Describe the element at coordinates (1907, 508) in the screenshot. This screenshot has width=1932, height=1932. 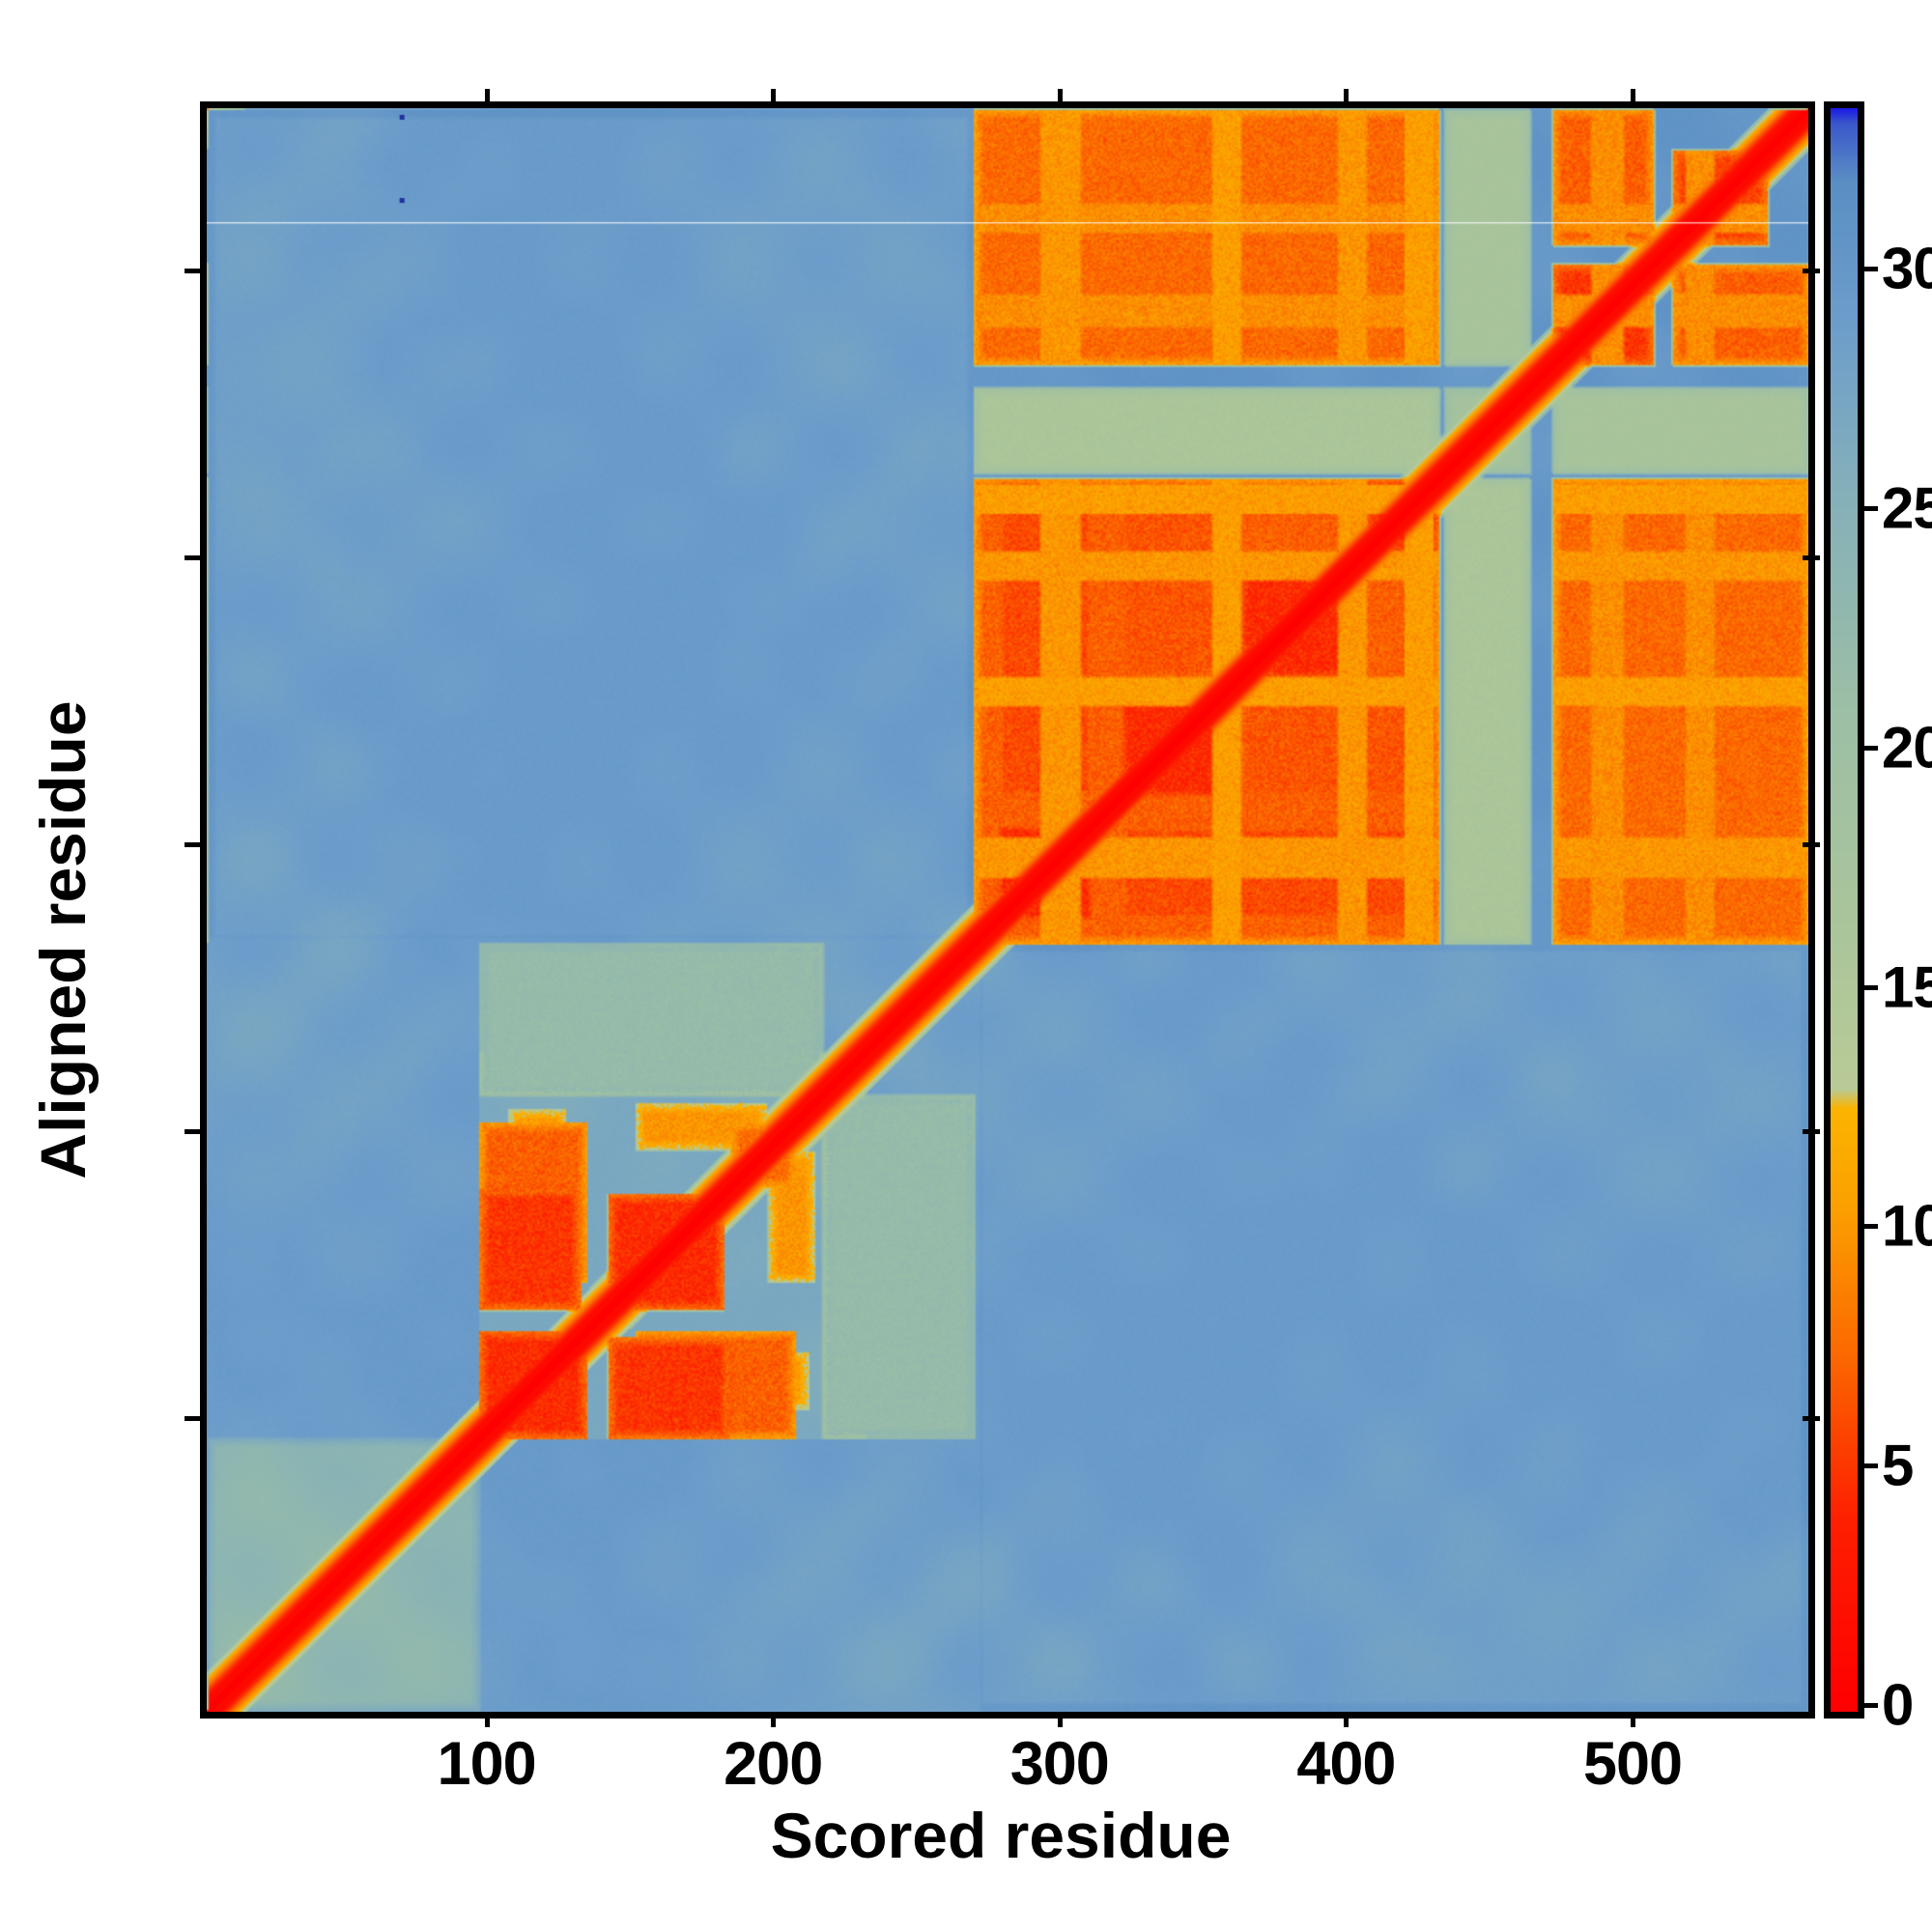
I see `colorbar-tick-label-25: 25` at that location.